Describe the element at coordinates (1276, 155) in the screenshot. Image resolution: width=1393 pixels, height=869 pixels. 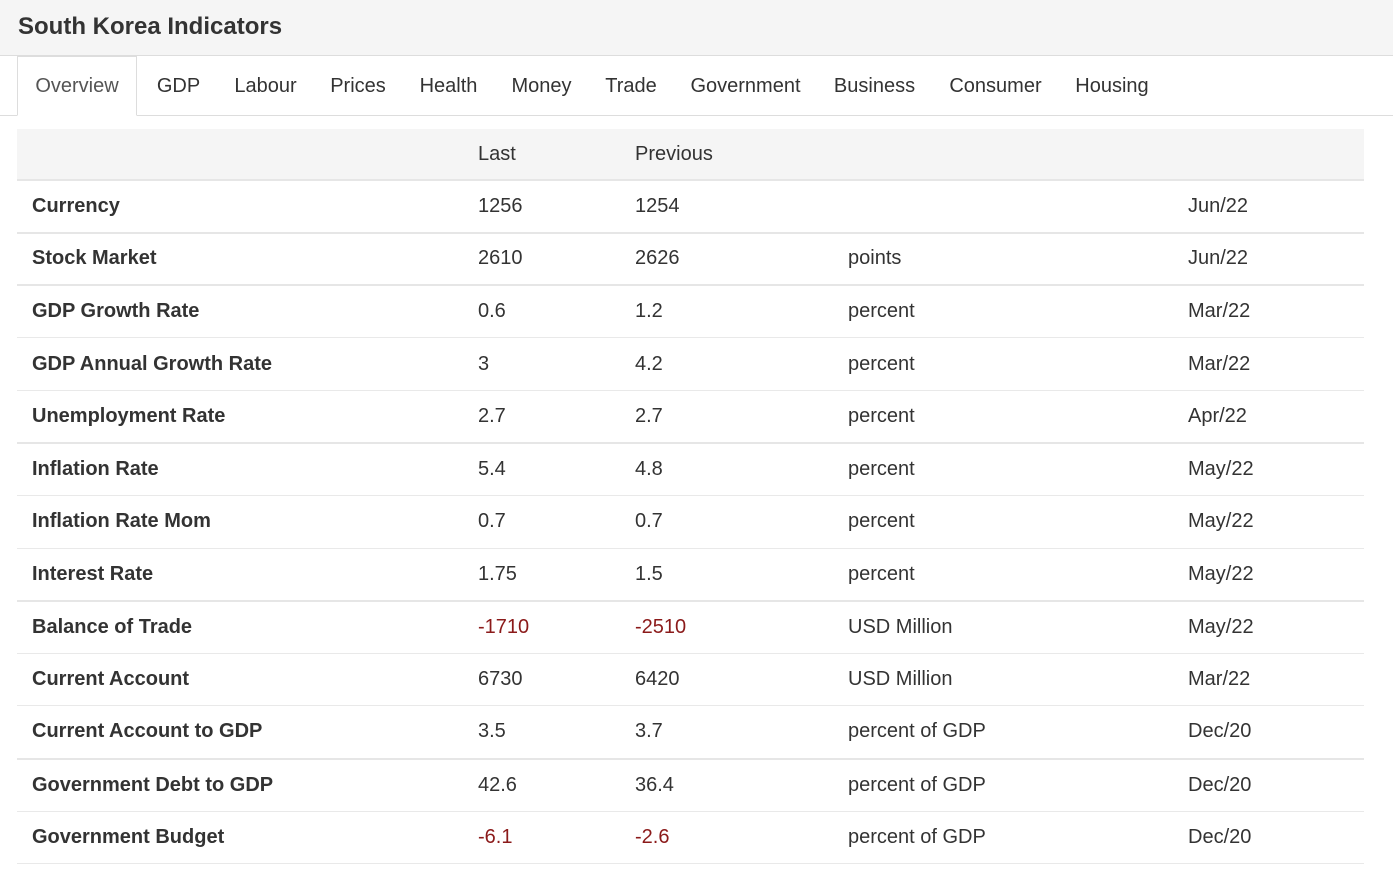
I see `header-date` at that location.